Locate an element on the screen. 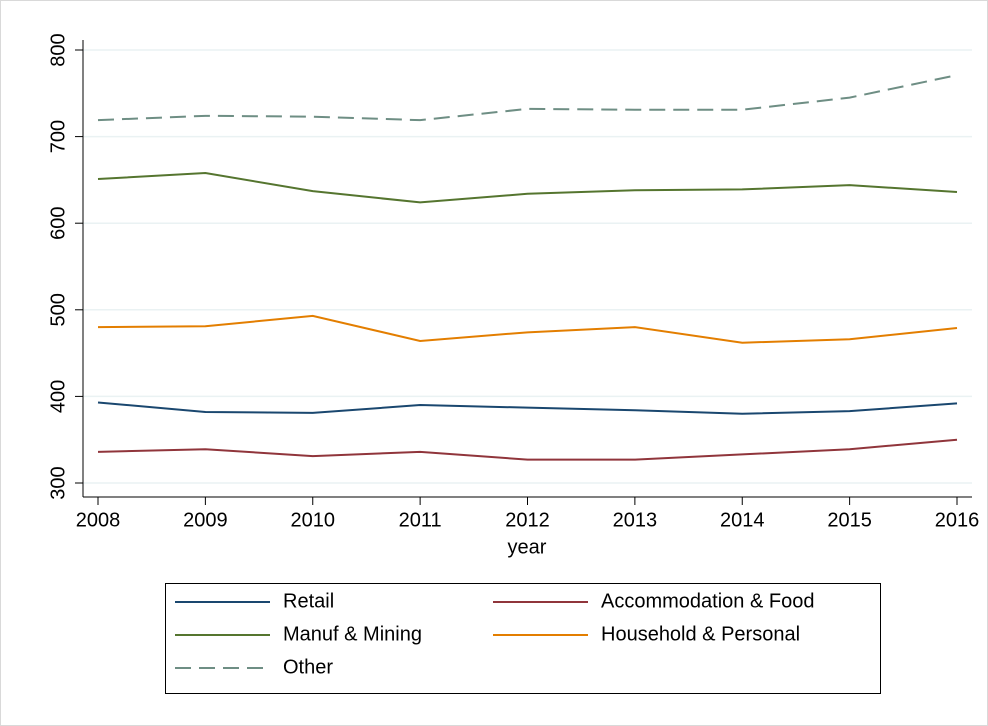 Image resolution: width=988 pixels, height=726 pixels. x-tick-label: 2013 is located at coordinates (635, 520).